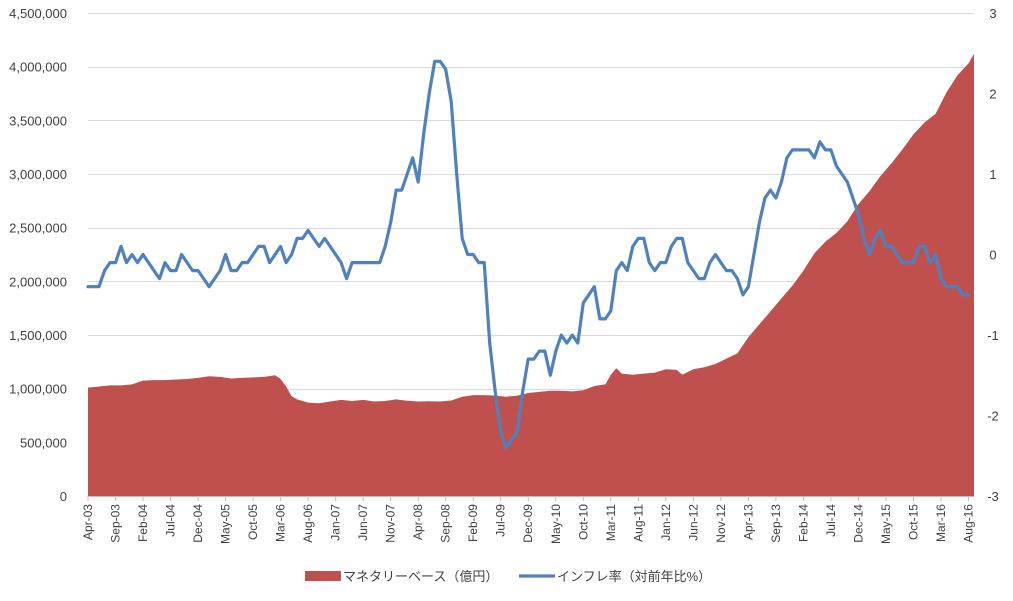 This screenshot has height=601, width=1013. What do you see at coordinates (611, 522) in the screenshot?
I see `x-axis-tick-label: Mar-11` at bounding box center [611, 522].